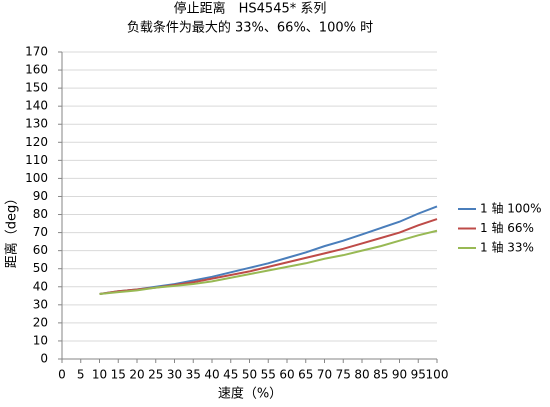 This screenshot has width=550, height=407. What do you see at coordinates (155, 375) in the screenshot?
I see `x-tick-label: 25` at bounding box center [155, 375].